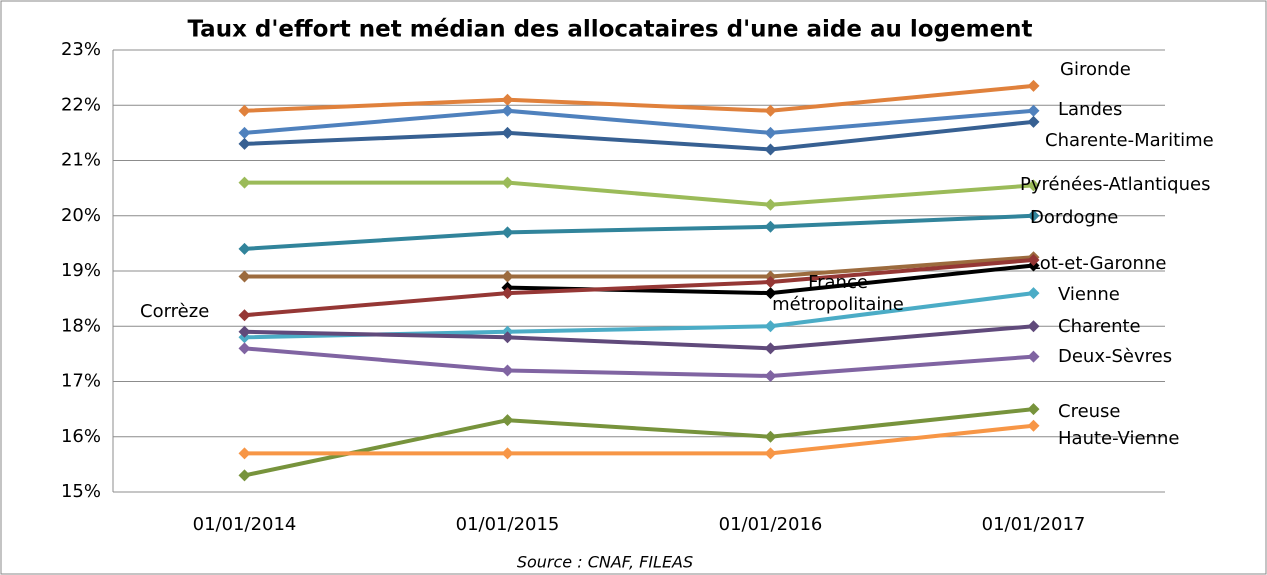 The width and height of the screenshot is (1267, 575). I want to click on x-tick-label: 01/01/2014, so click(245, 524).